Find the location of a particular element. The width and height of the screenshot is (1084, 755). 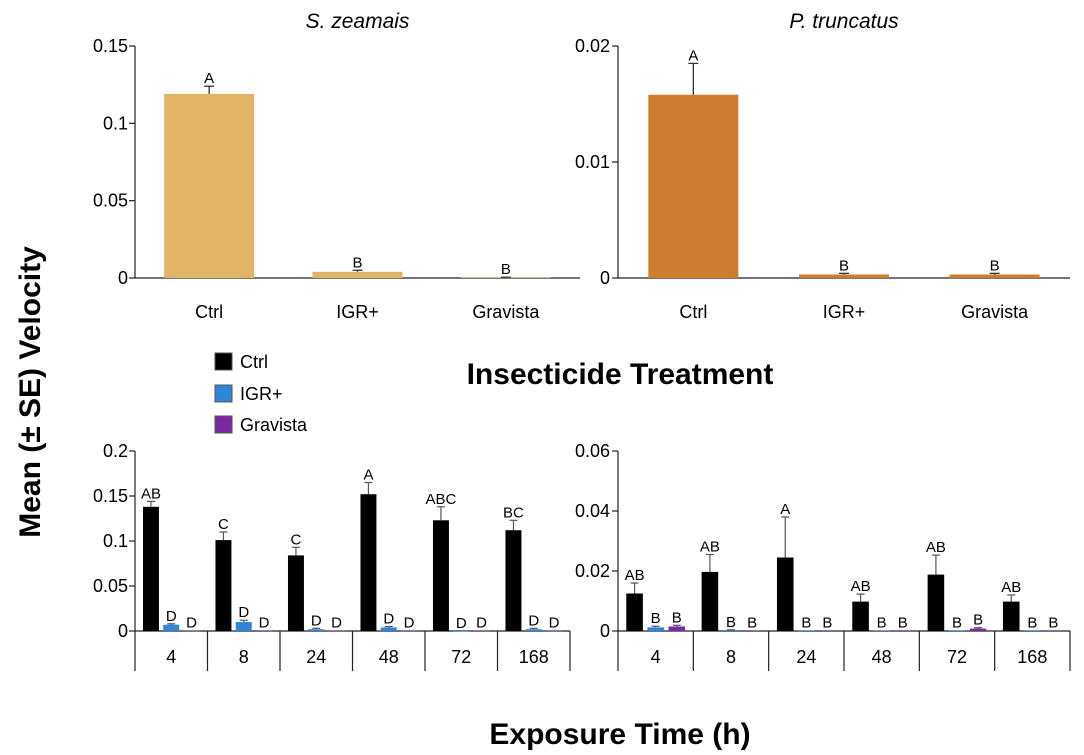

legend-label-igr: IGR+ is located at coordinates (261, 394).